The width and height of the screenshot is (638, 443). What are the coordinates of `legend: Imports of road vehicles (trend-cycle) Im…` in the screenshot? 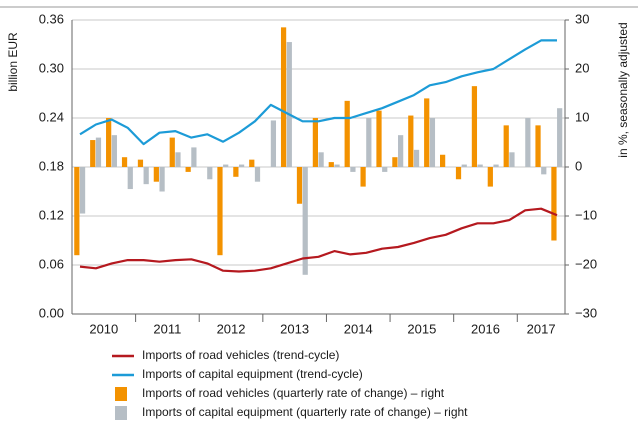 It's located at (290, 384).